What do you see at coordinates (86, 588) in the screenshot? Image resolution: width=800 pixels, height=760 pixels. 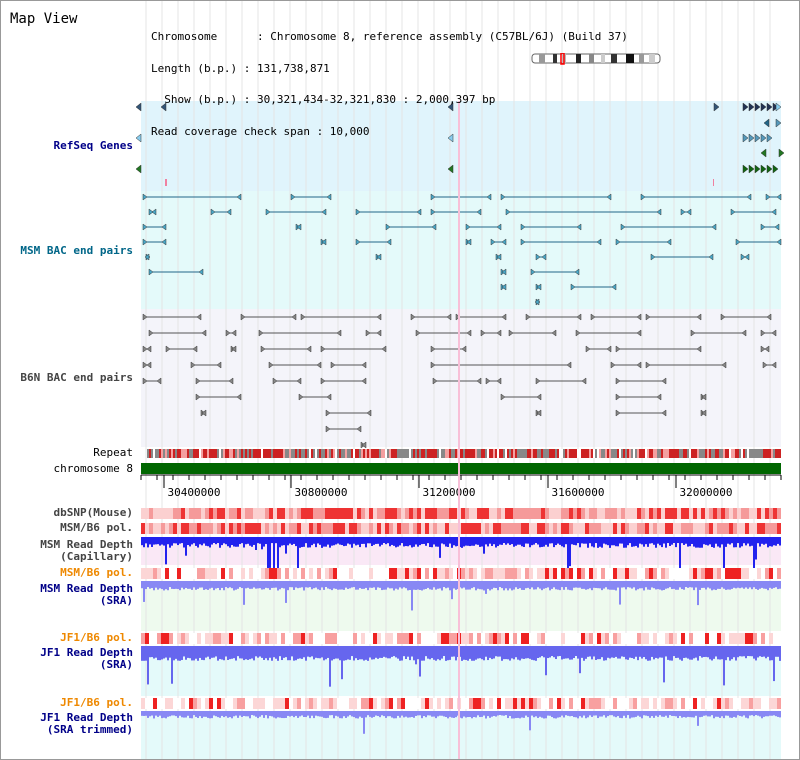 I see `msm-depth-sra-label-1: MSM Read Depth` at bounding box center [86, 588].